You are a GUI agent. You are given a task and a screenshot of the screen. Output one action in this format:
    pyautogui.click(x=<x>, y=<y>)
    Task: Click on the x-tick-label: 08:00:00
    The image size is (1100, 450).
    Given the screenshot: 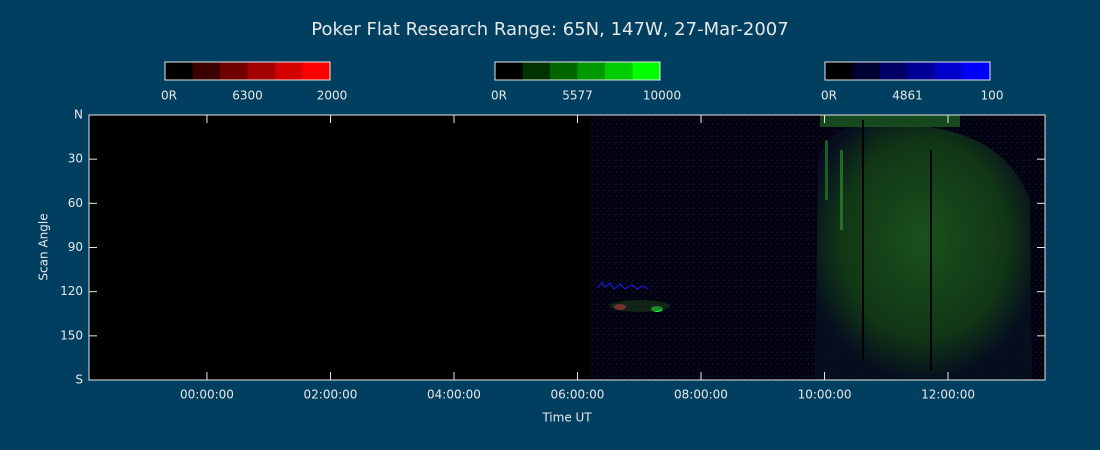 What is the action you would take?
    pyautogui.click(x=701, y=395)
    